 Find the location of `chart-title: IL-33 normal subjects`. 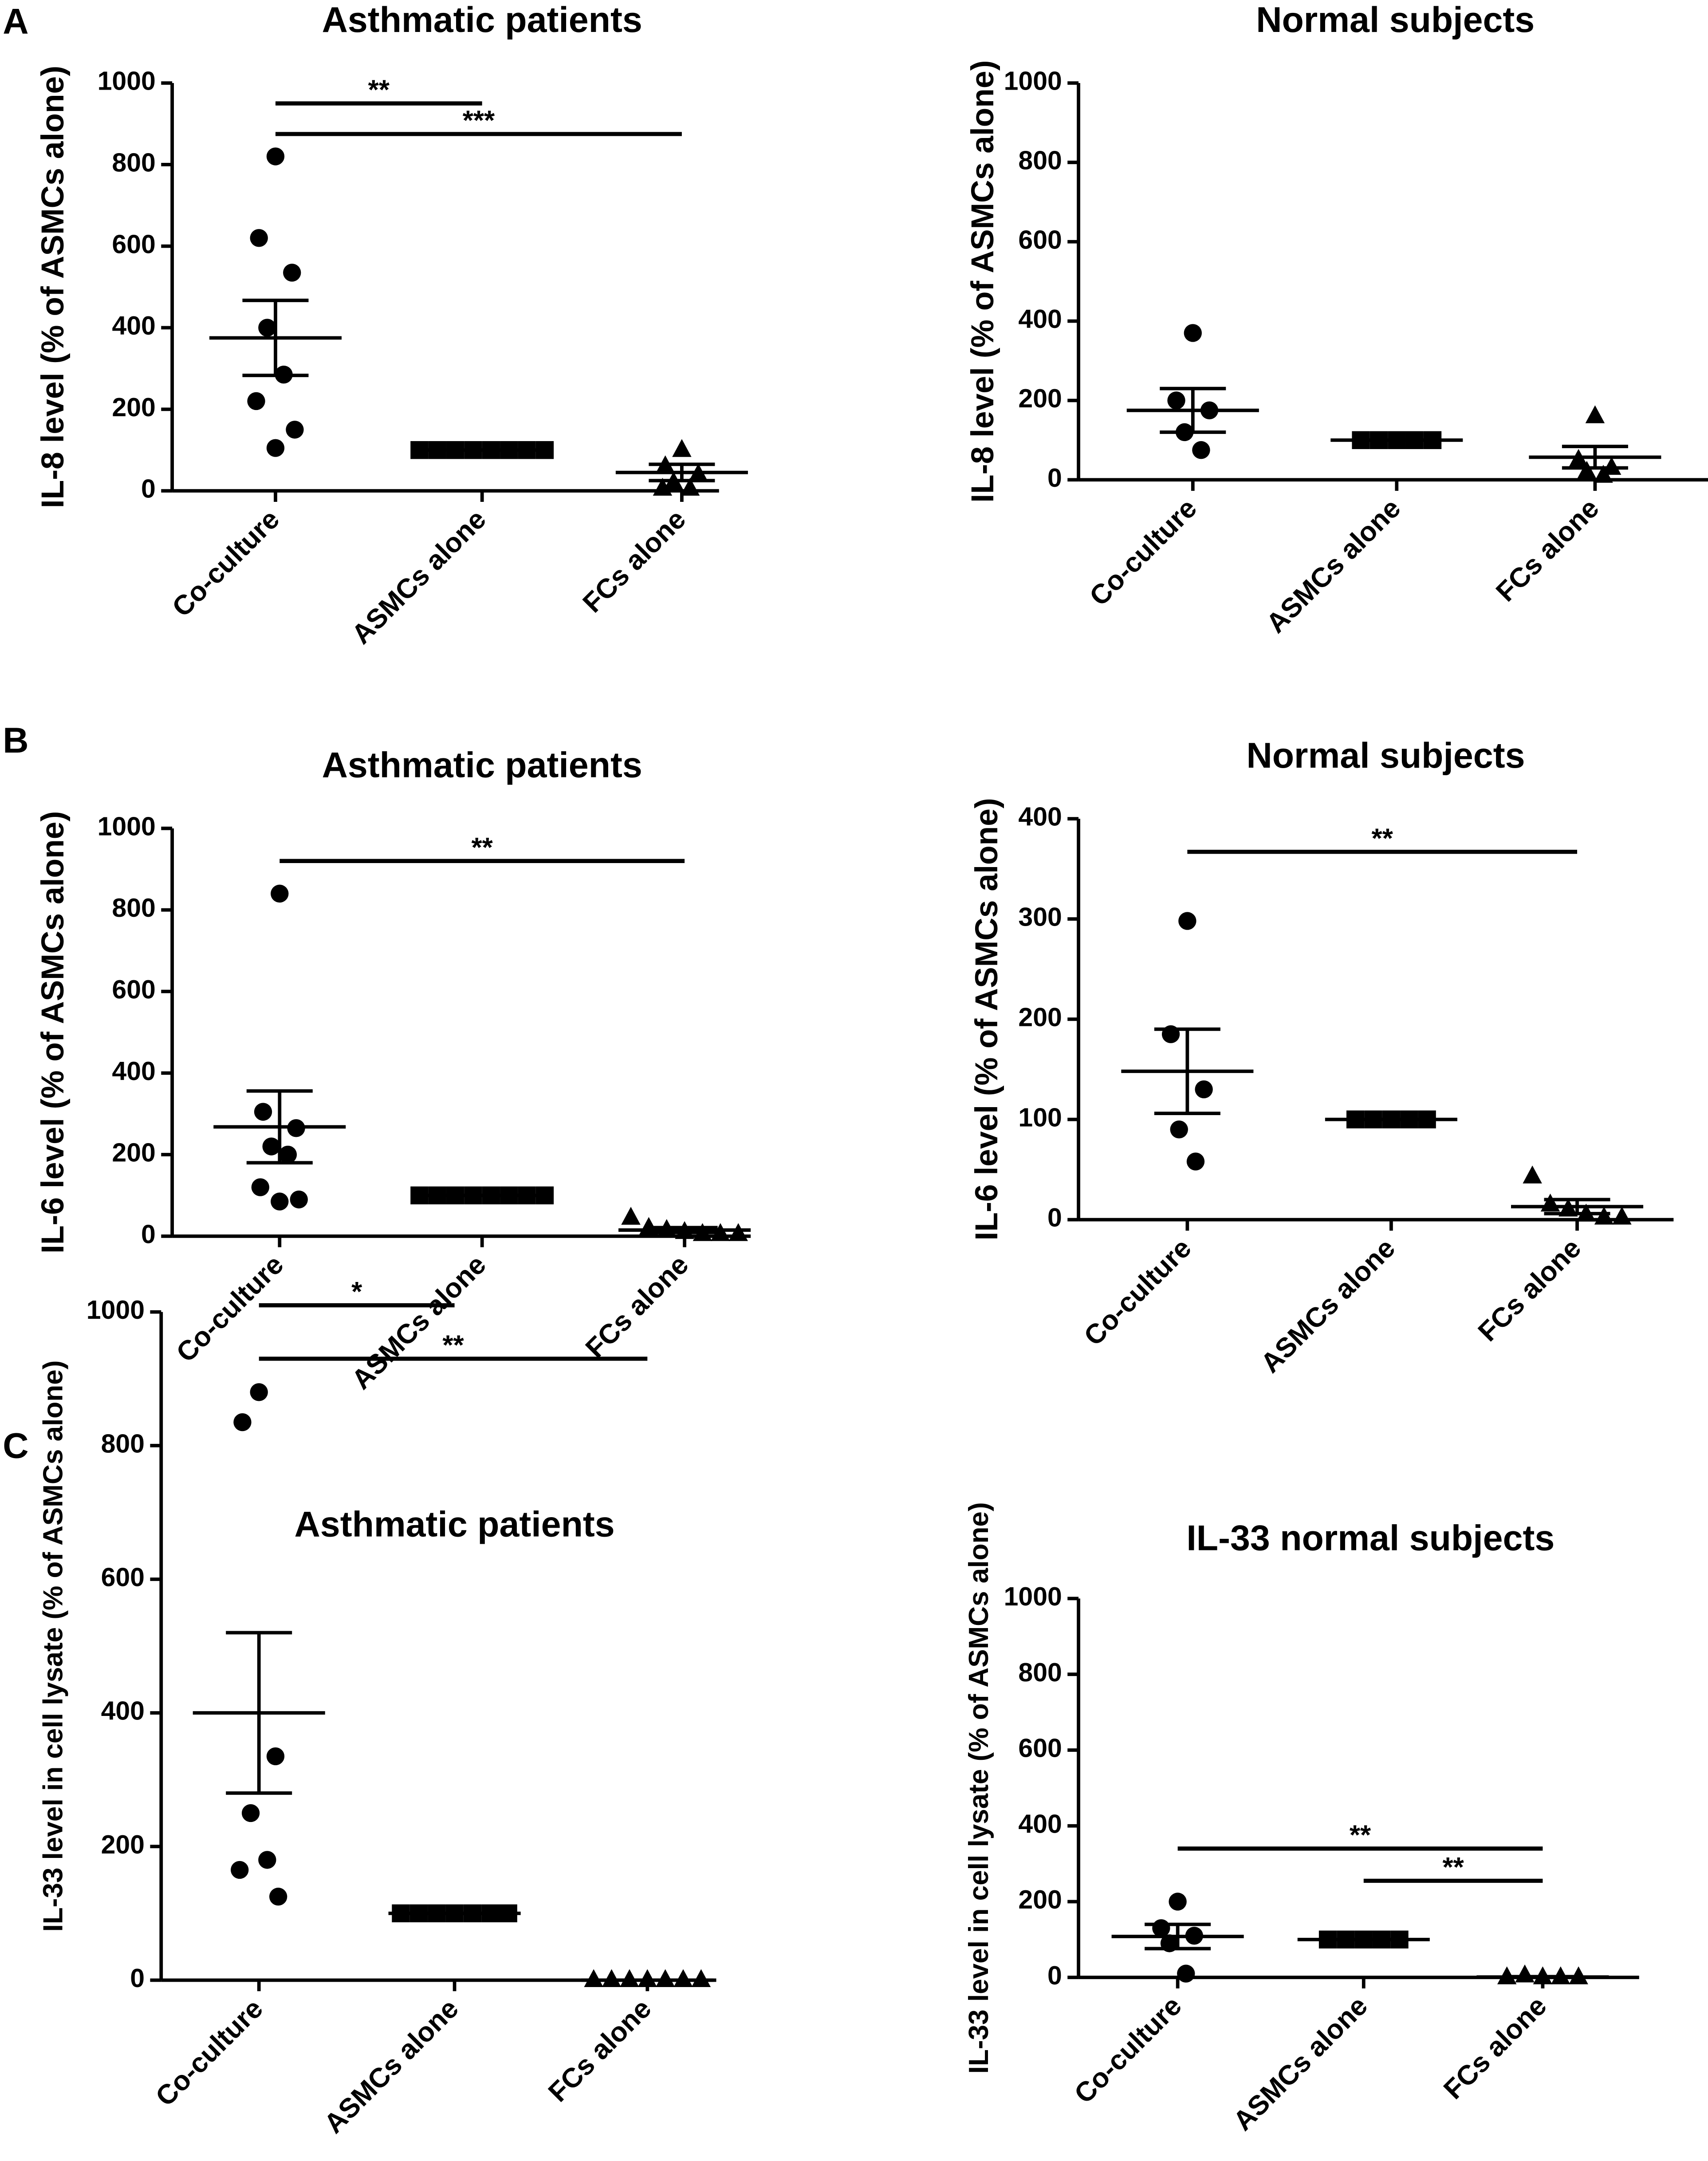

chart-title: IL-33 normal subjects is located at coordinates (1371, 1538).